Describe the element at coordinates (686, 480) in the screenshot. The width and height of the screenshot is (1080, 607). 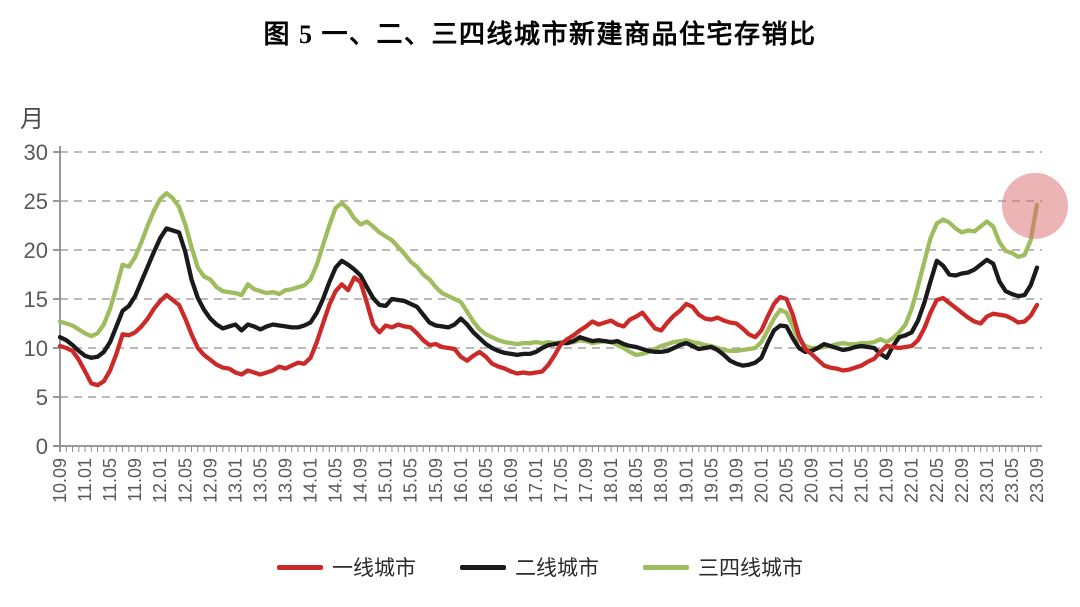
I see `x-tick-label: 19.01` at that location.